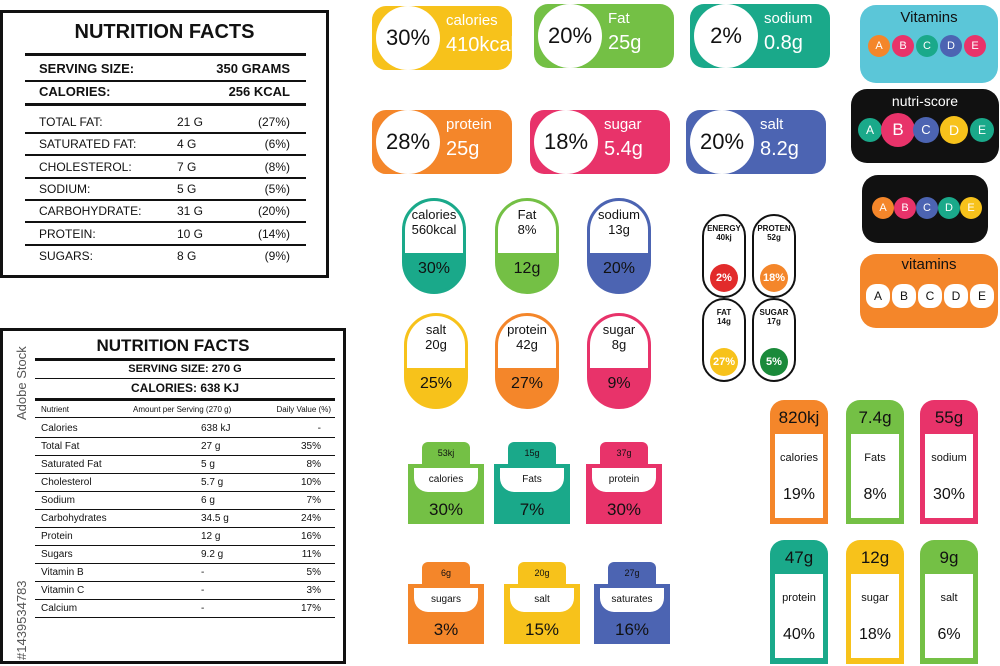 The height and width of the screenshot is (666, 1000). I want to click on rect-percent: 40%, so click(799, 634).